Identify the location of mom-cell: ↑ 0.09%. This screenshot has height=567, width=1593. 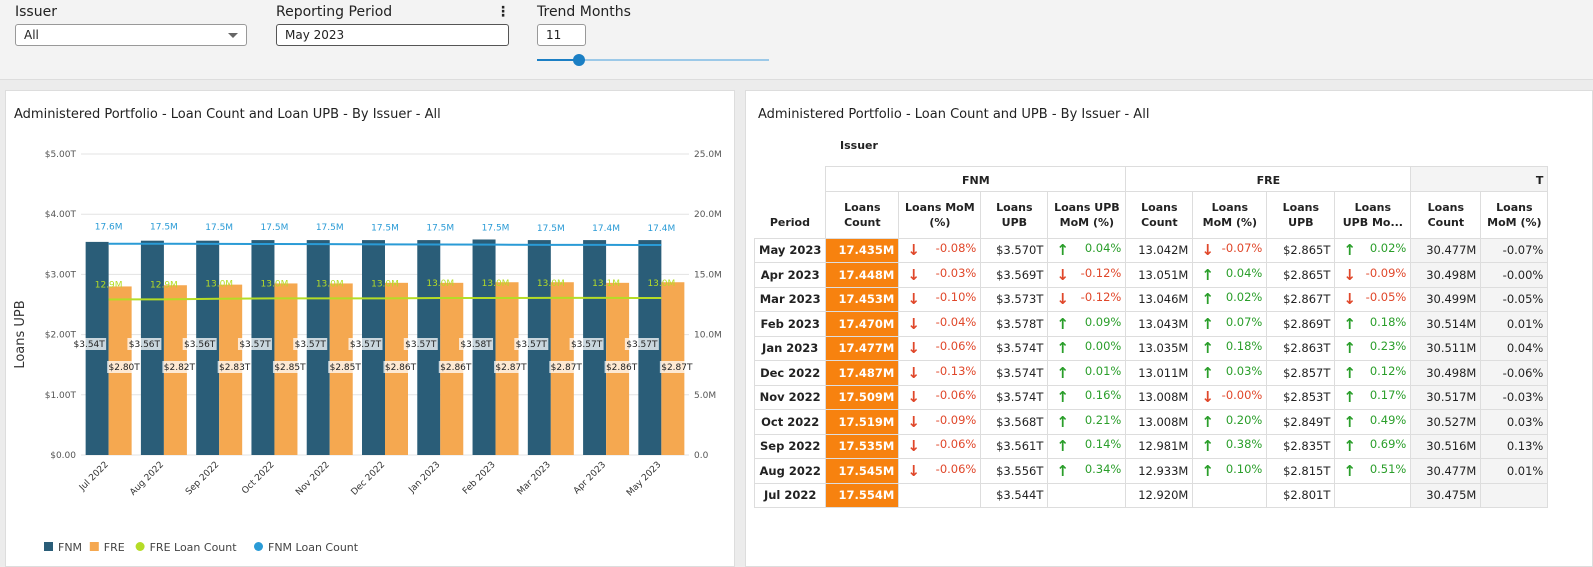
(1087, 324).